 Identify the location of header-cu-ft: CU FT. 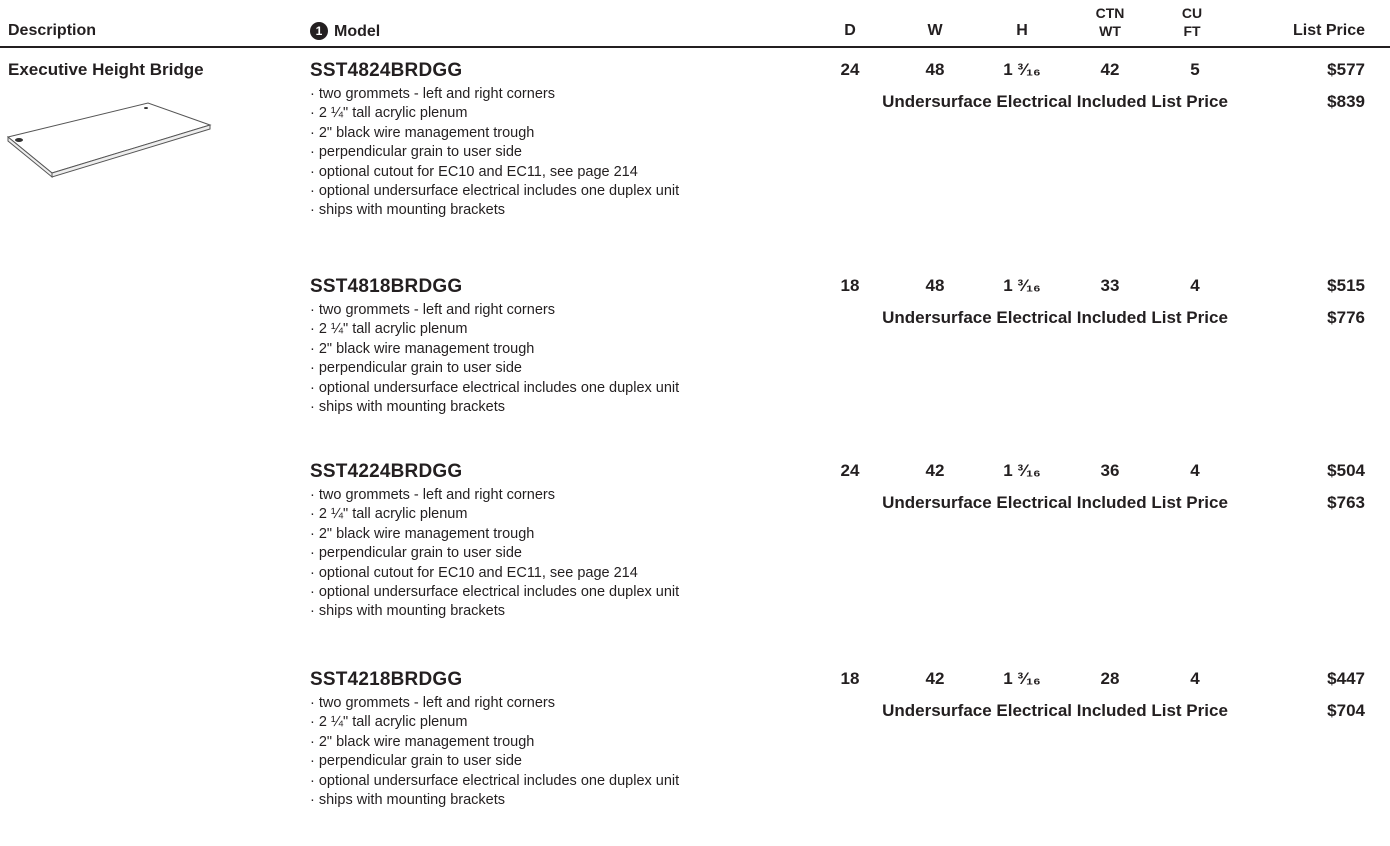
(1192, 22).